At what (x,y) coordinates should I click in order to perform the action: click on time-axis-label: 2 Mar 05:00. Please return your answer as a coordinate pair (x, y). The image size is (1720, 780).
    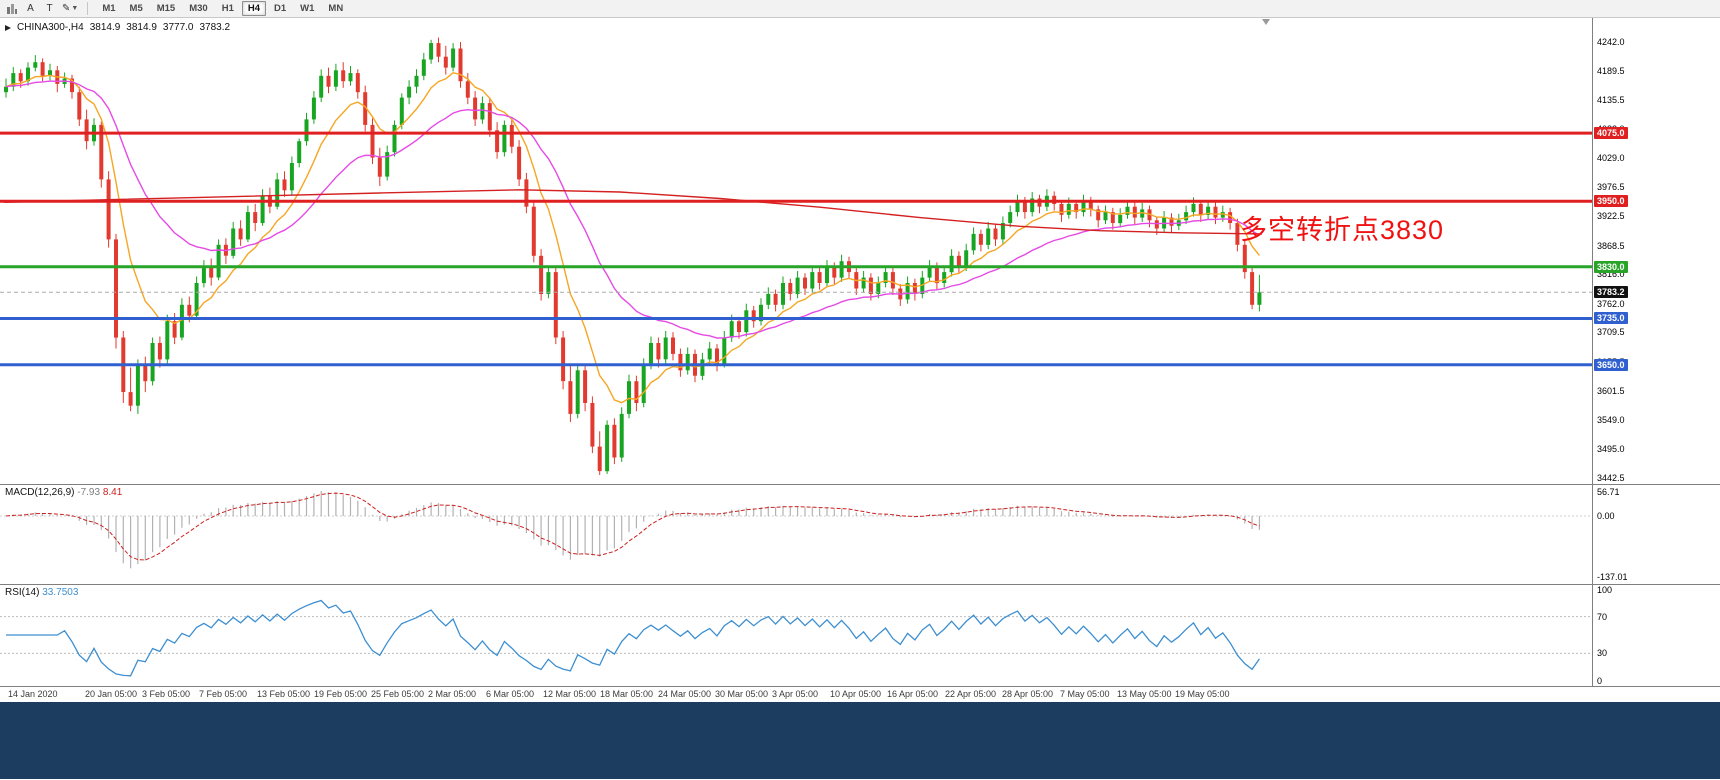
    Looking at the image, I should click on (452, 694).